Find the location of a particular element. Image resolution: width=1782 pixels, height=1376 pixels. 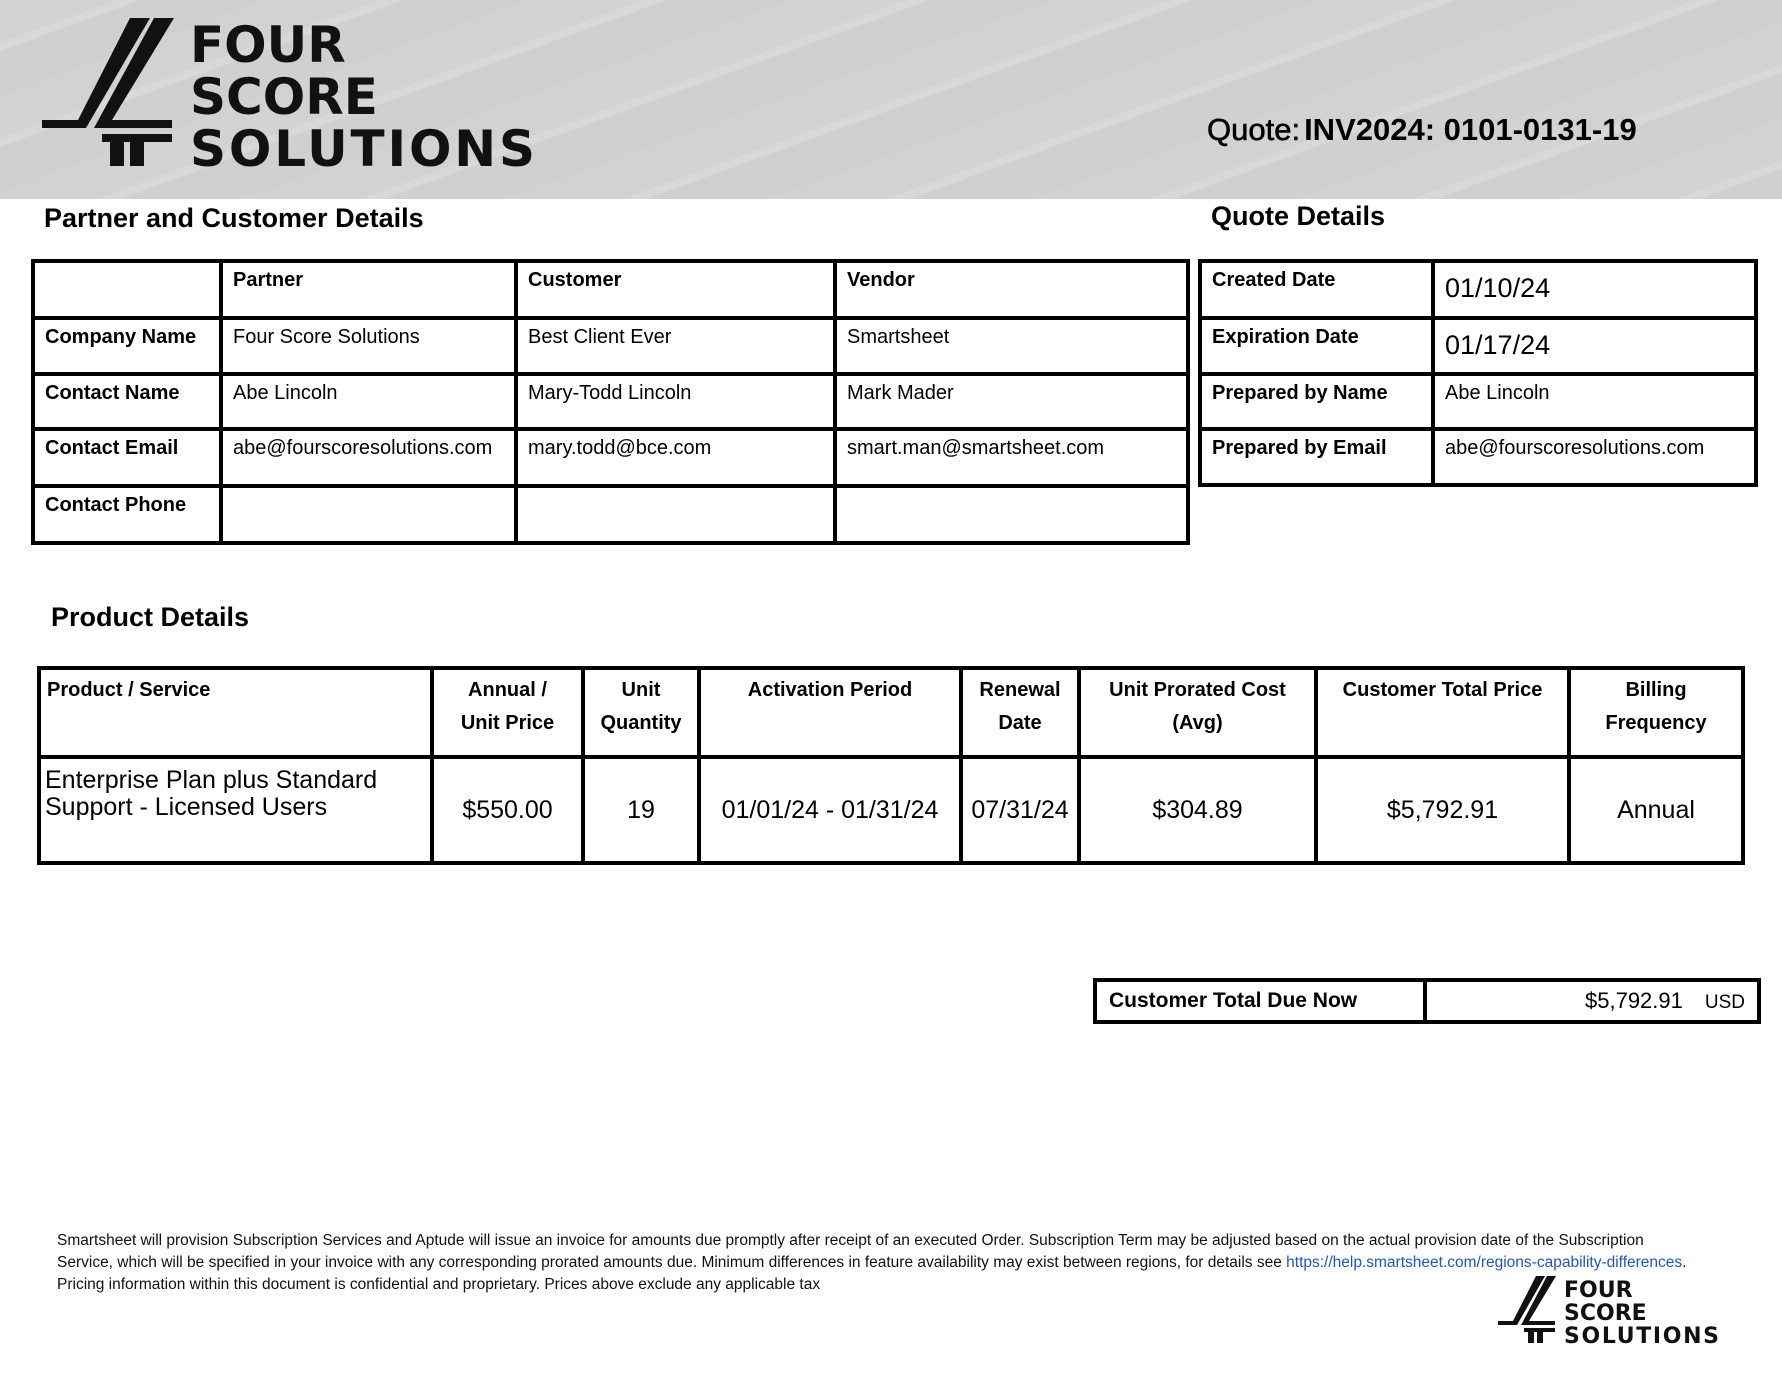

unit-price: $550.00 is located at coordinates (507, 810).